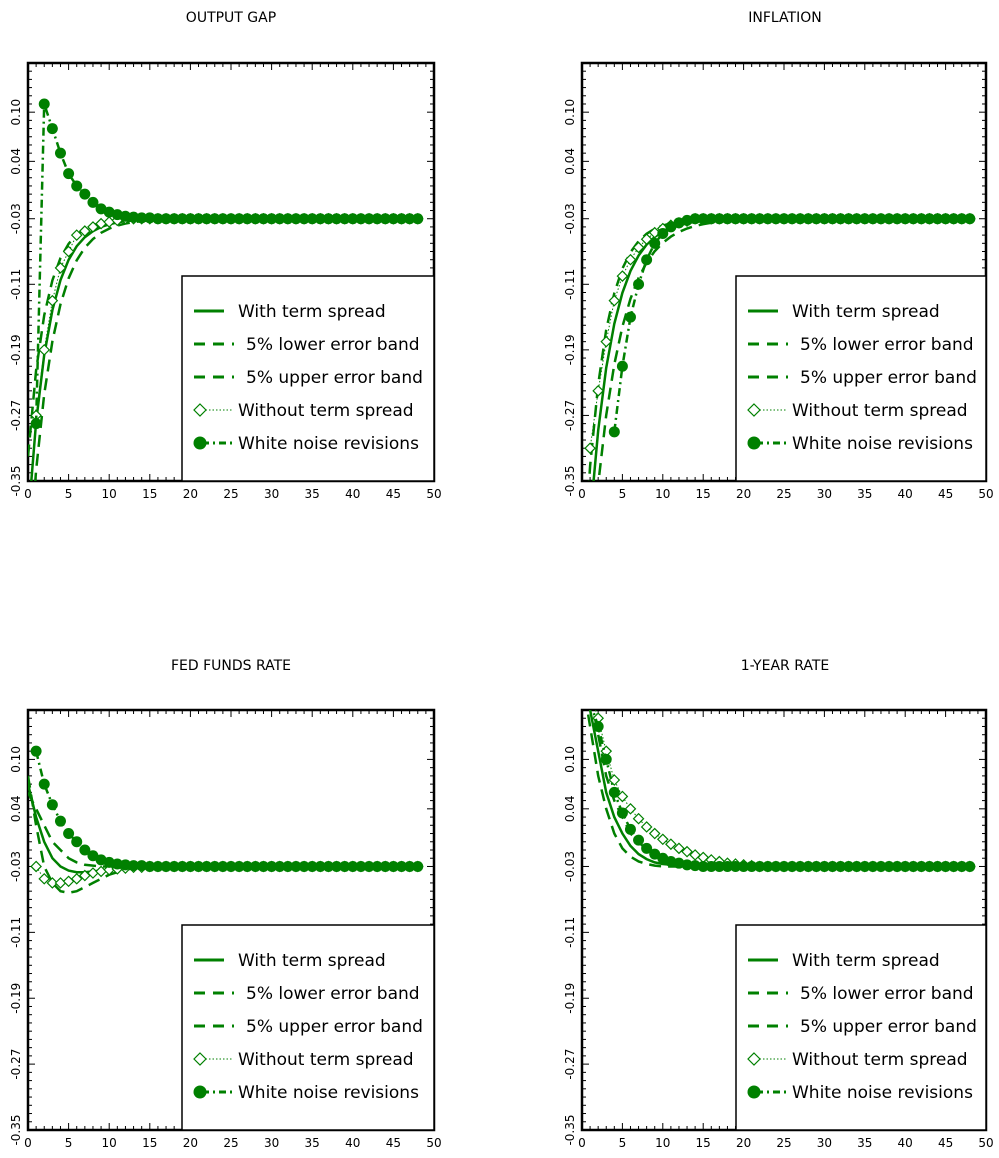 This screenshot has height=1158, width=999. What do you see at coordinates (754, 1059) in the screenshot?
I see `legend-diamond-marker` at bounding box center [754, 1059].